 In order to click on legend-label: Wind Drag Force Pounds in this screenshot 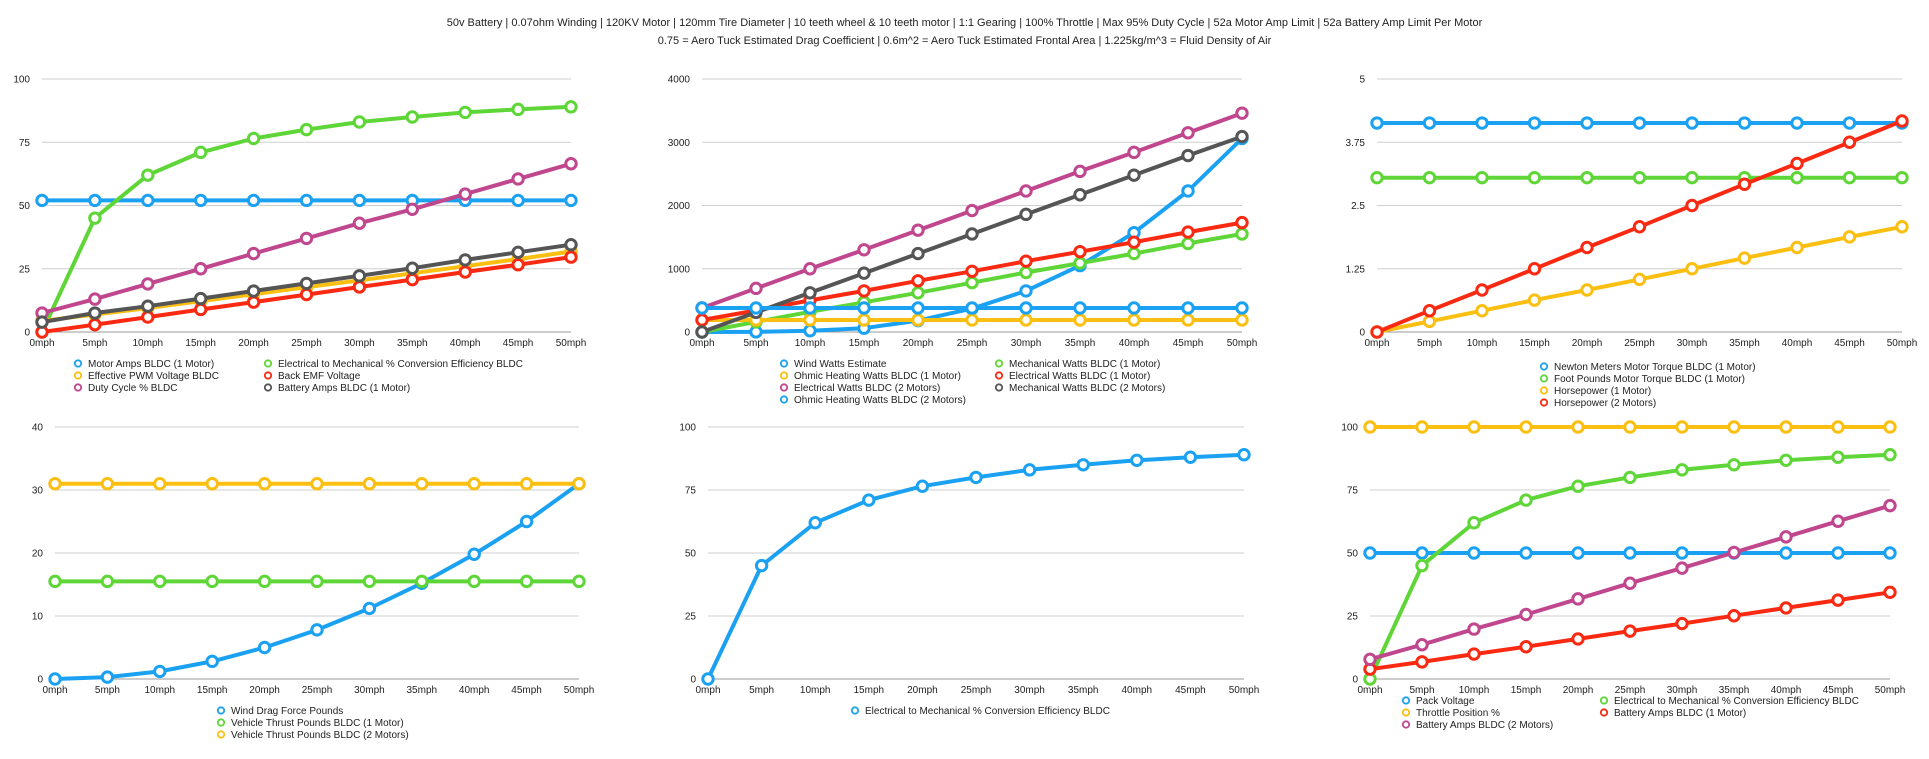, I will do `click(287, 711)`.